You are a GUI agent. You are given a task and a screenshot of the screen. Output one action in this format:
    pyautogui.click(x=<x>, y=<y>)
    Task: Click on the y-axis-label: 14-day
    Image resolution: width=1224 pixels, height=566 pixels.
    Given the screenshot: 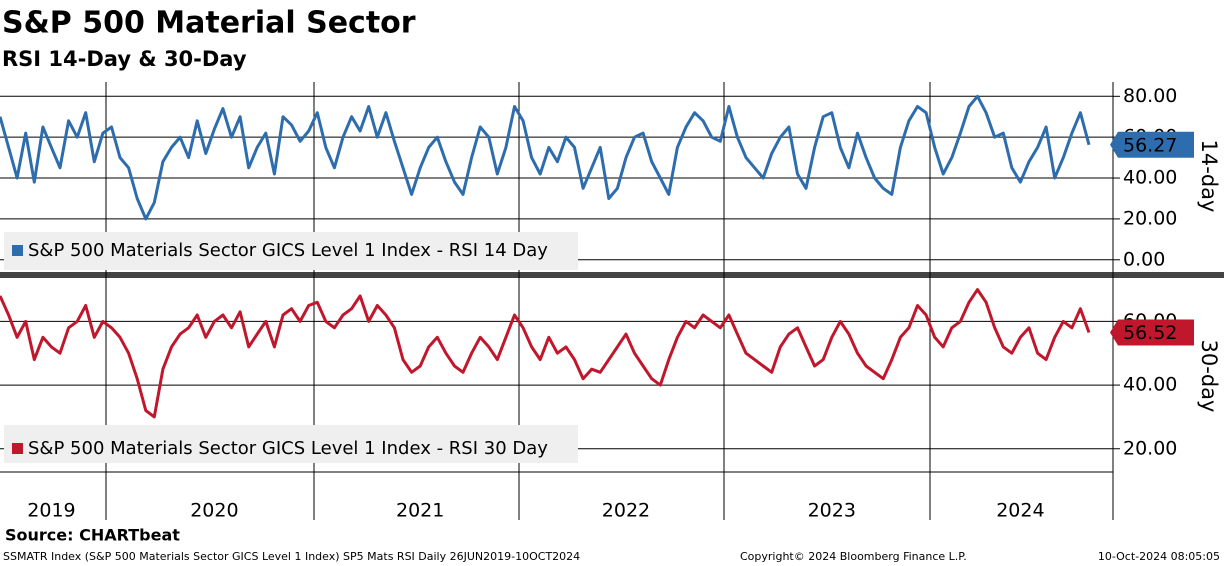 What is the action you would take?
    pyautogui.click(x=1209, y=176)
    